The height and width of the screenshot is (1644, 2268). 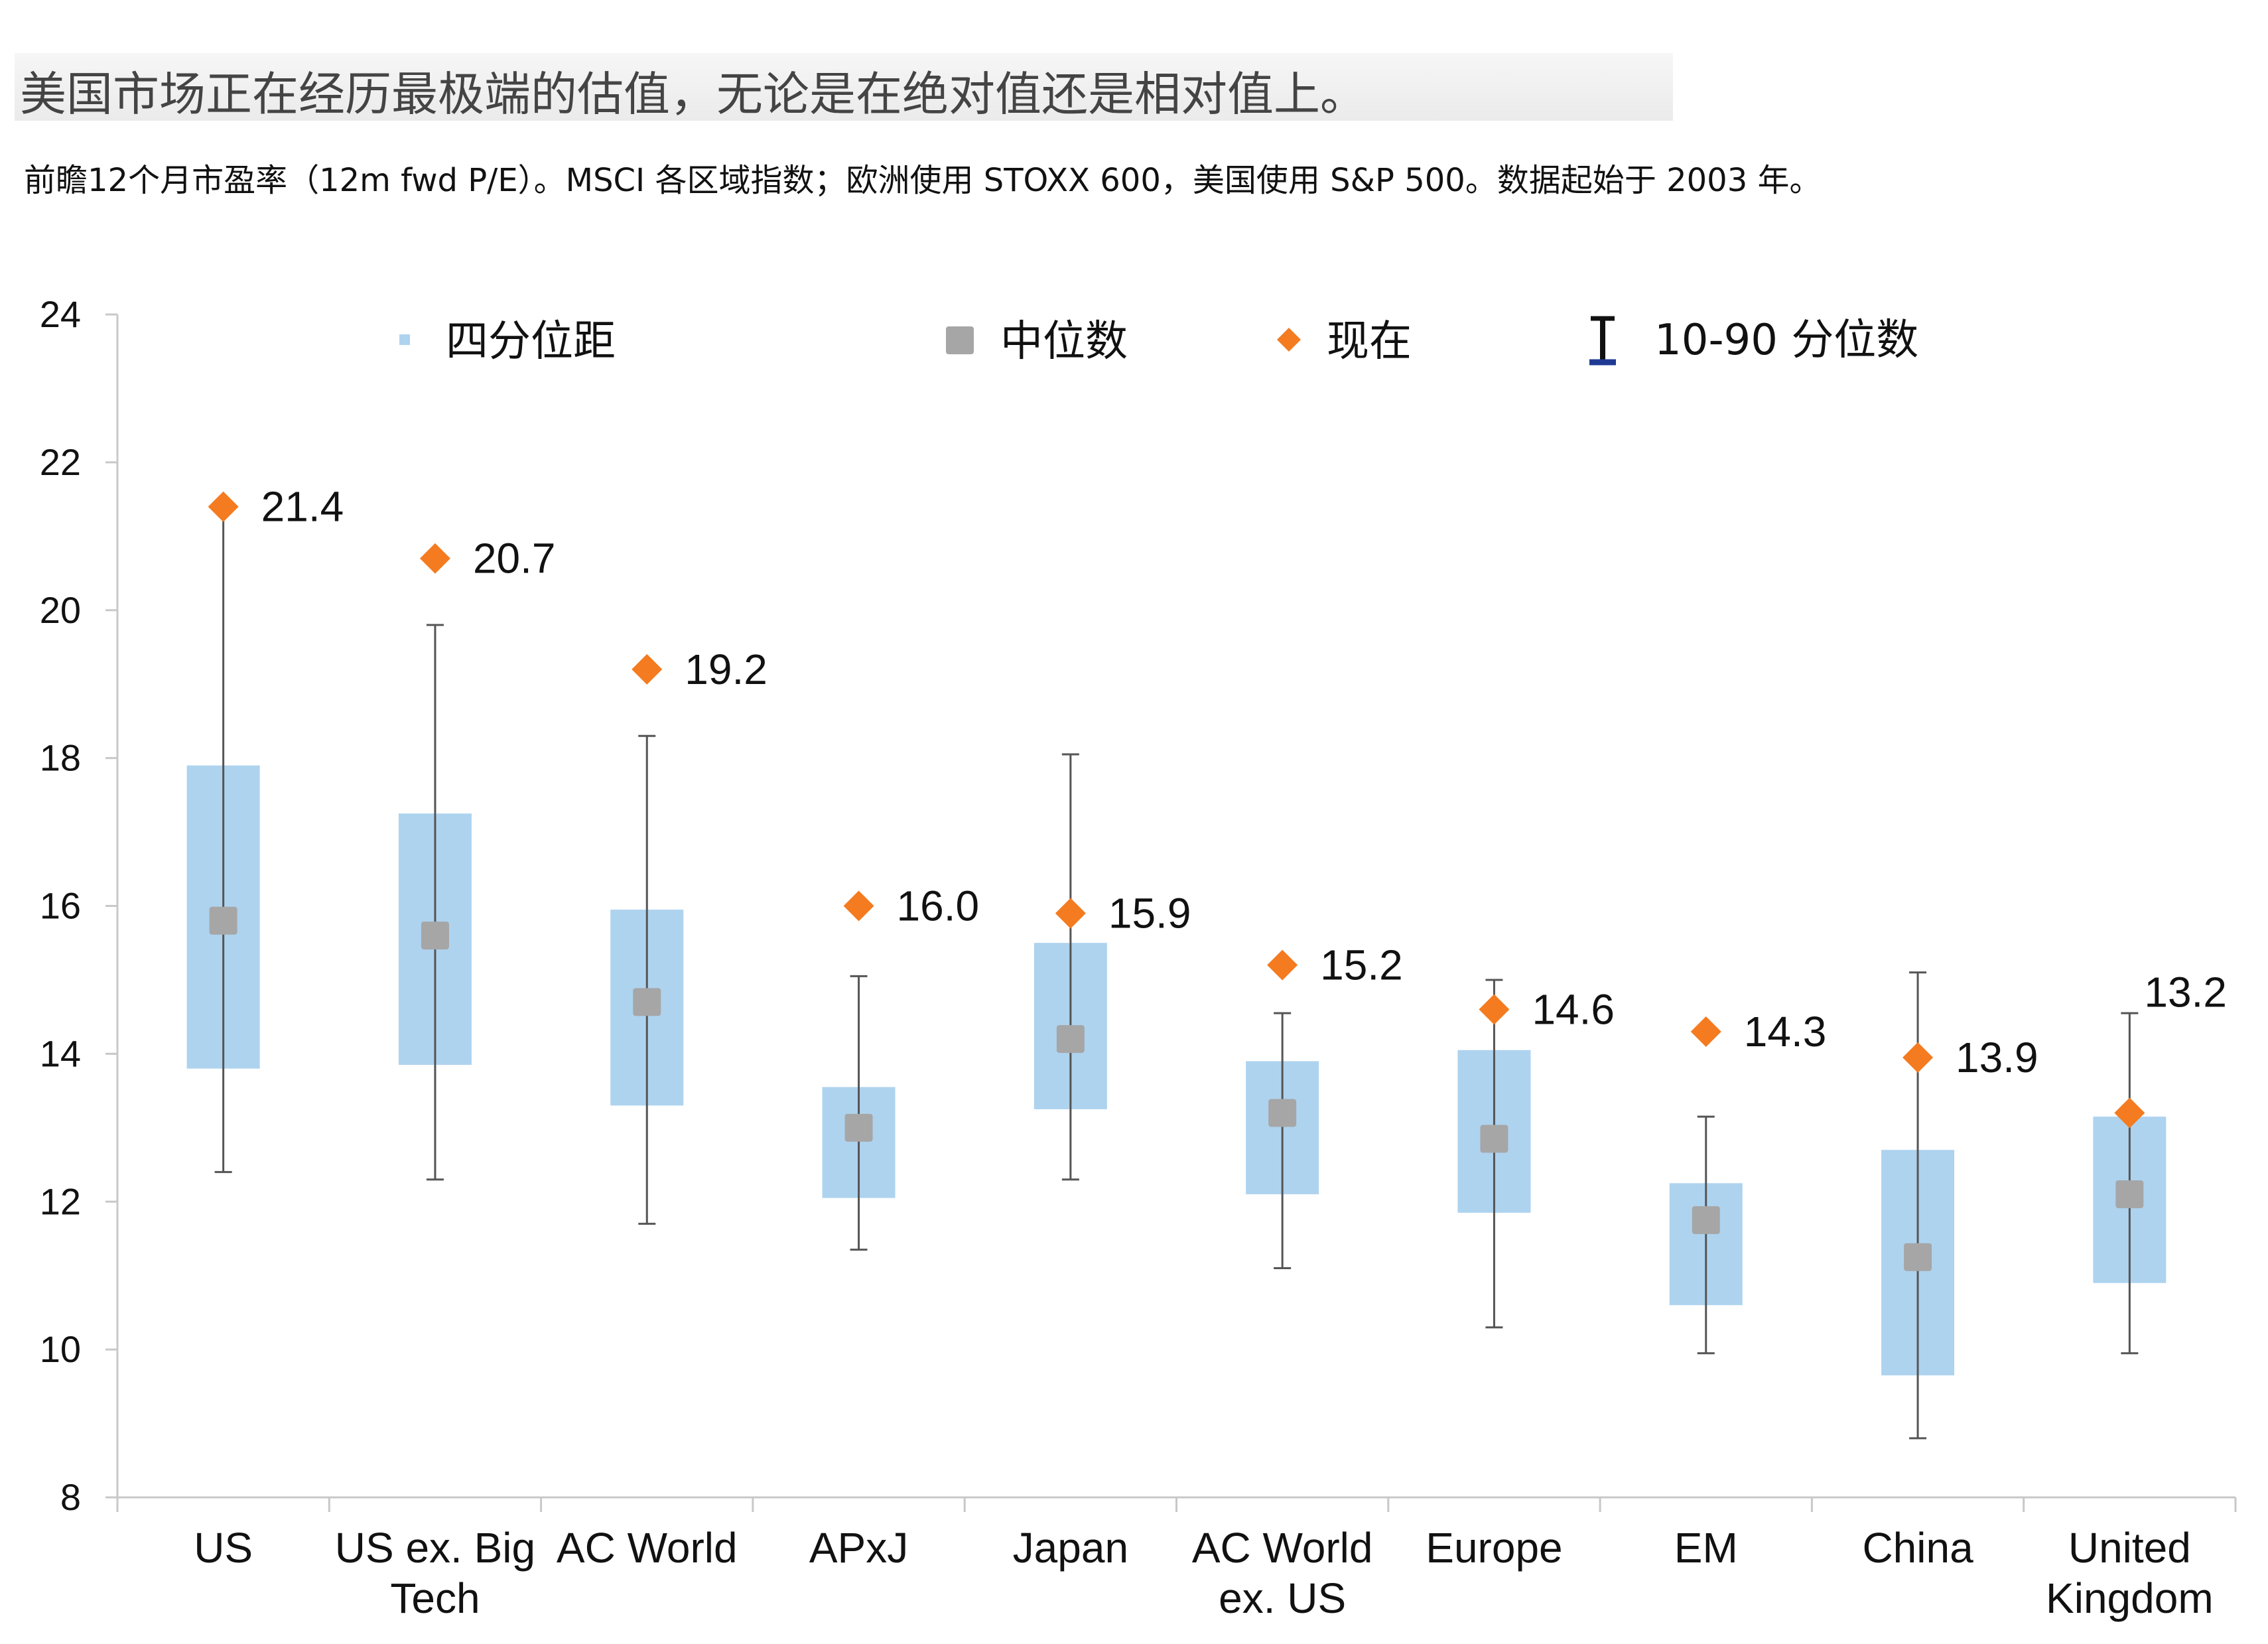 I want to click on y-tick-label: 20, so click(x=60, y=610).